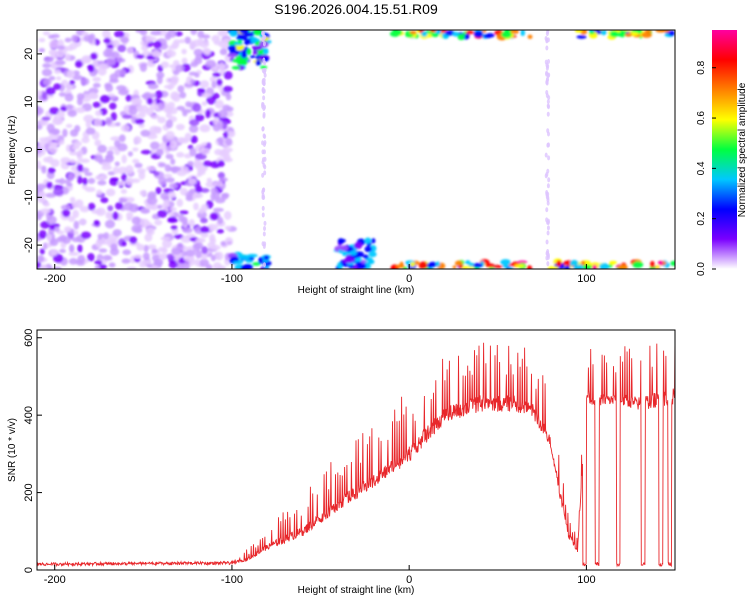 The height and width of the screenshot is (605, 750). I want to click on spectrogram-y-tick-label: 0, so click(29, 149).